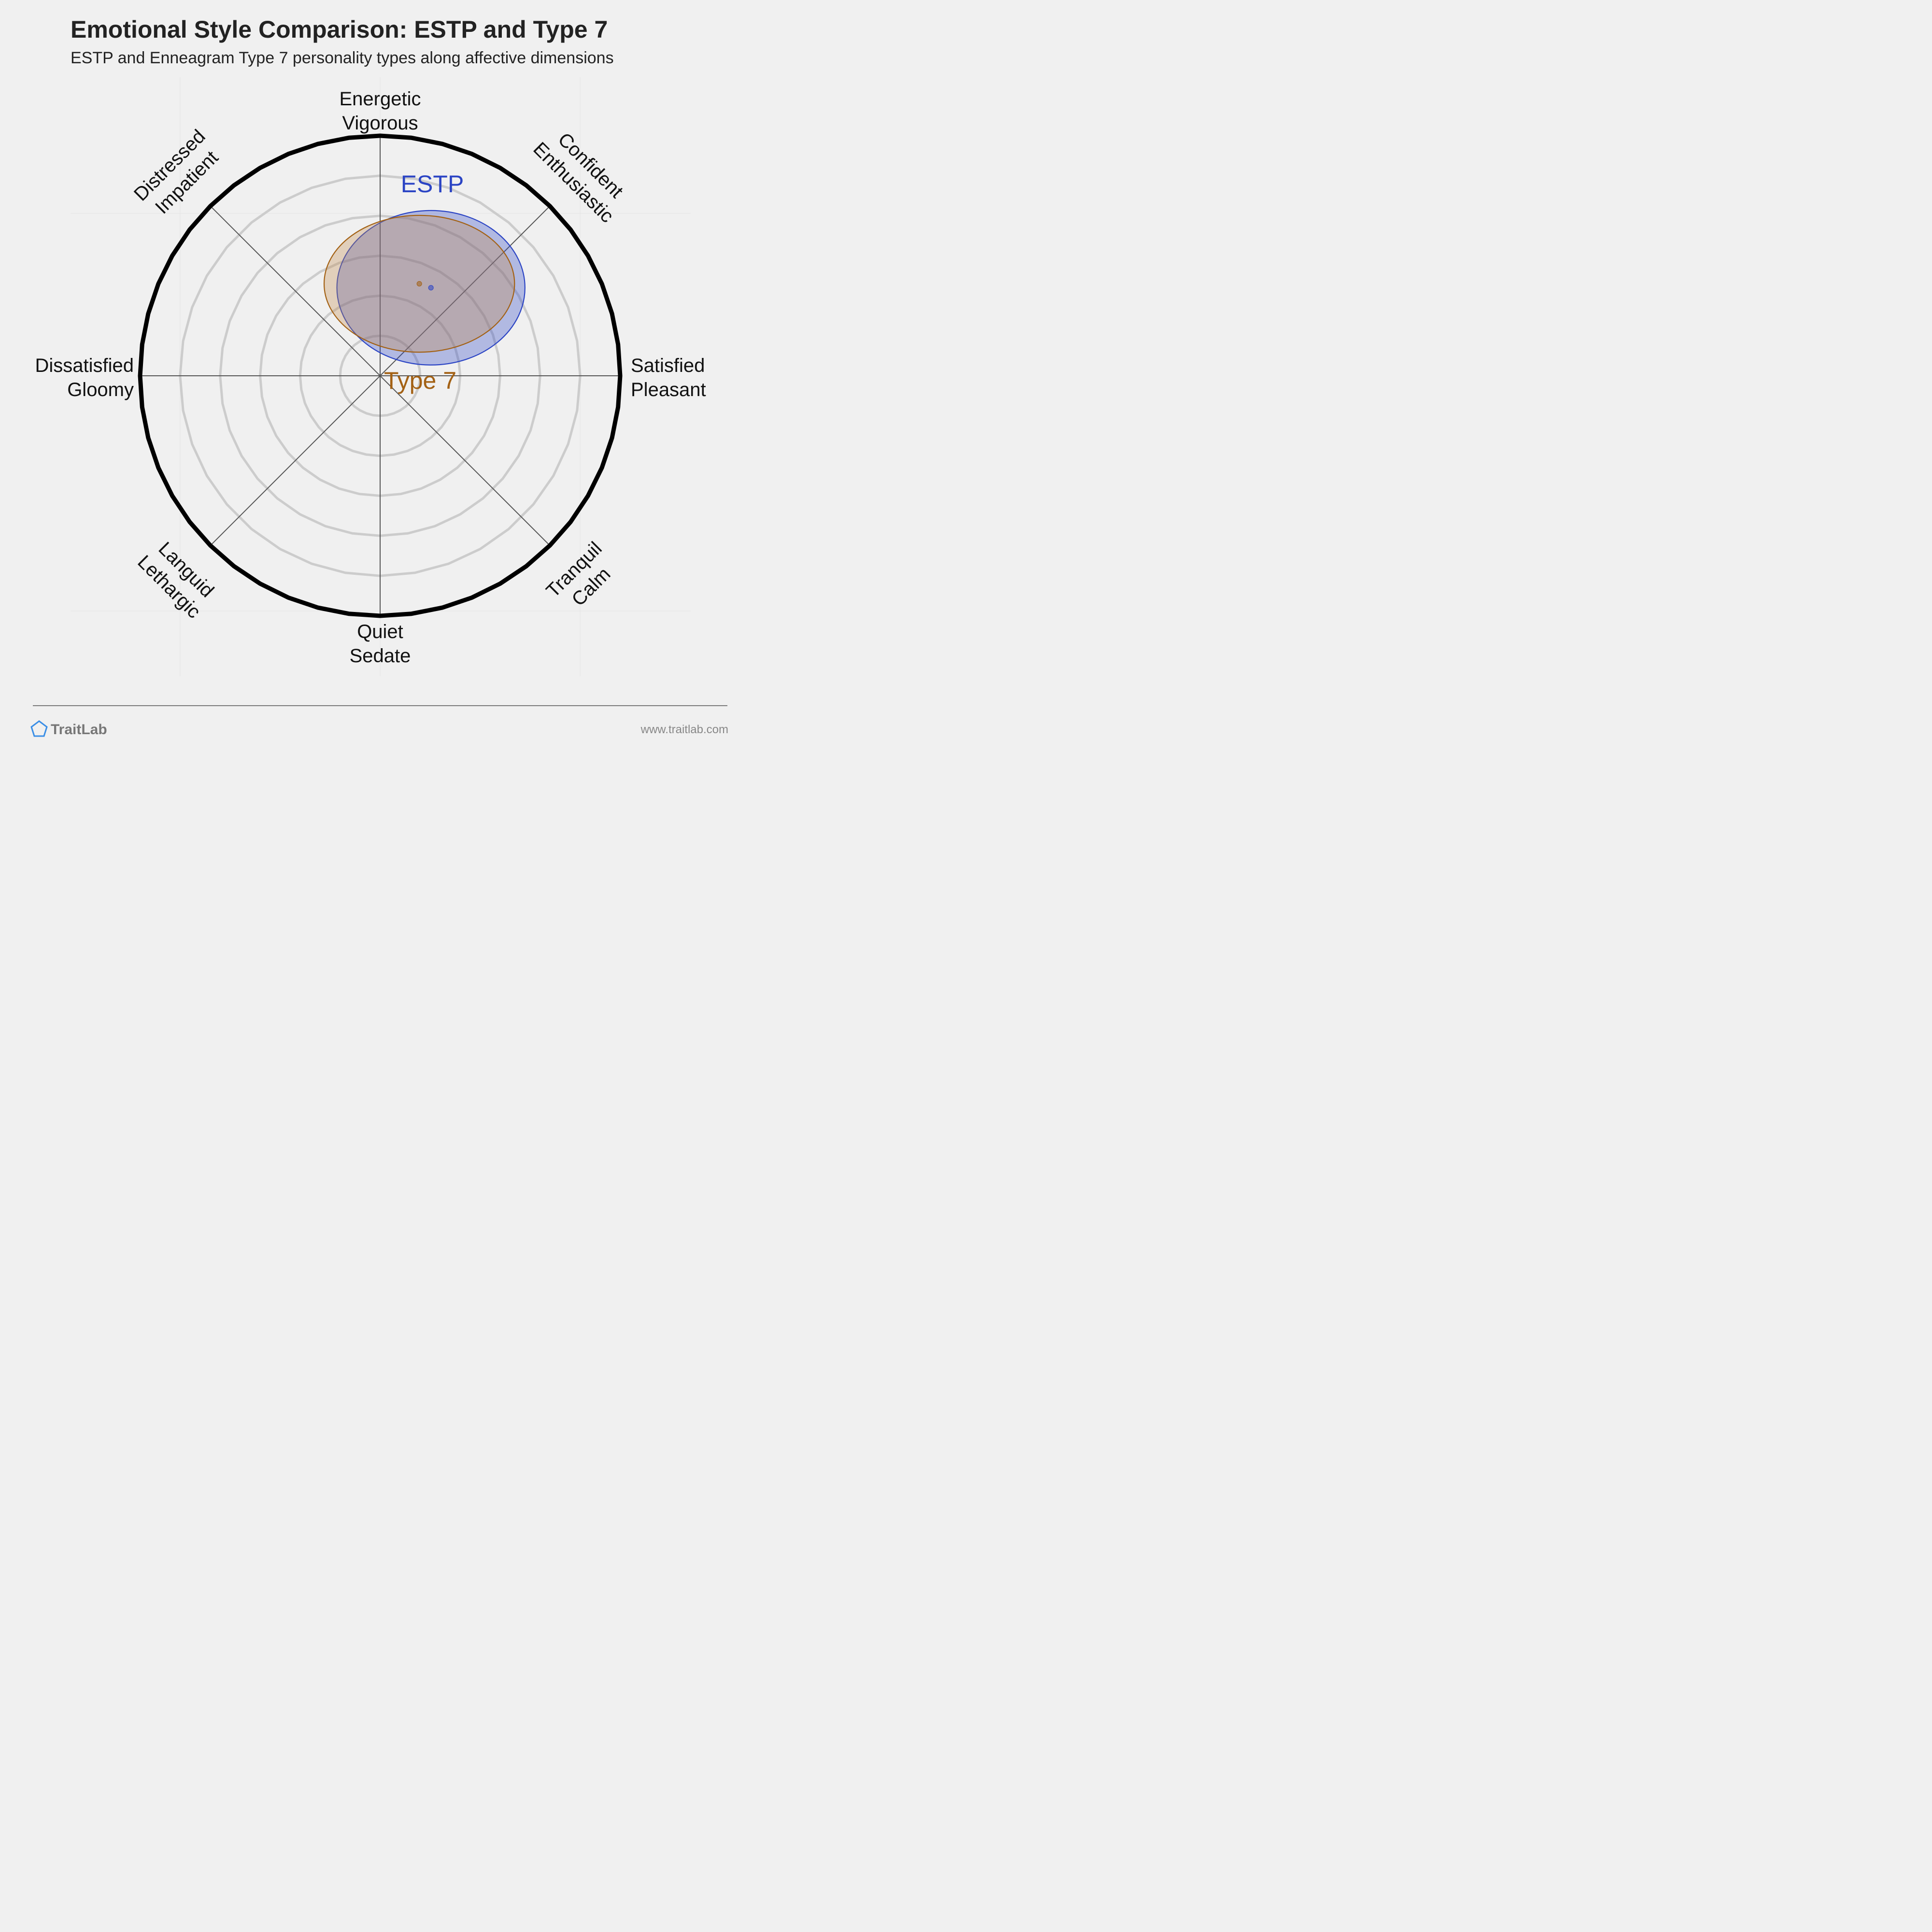 This screenshot has width=1932, height=1932. What do you see at coordinates (39, 728) in the screenshot?
I see `traitlab-logo-icon` at bounding box center [39, 728].